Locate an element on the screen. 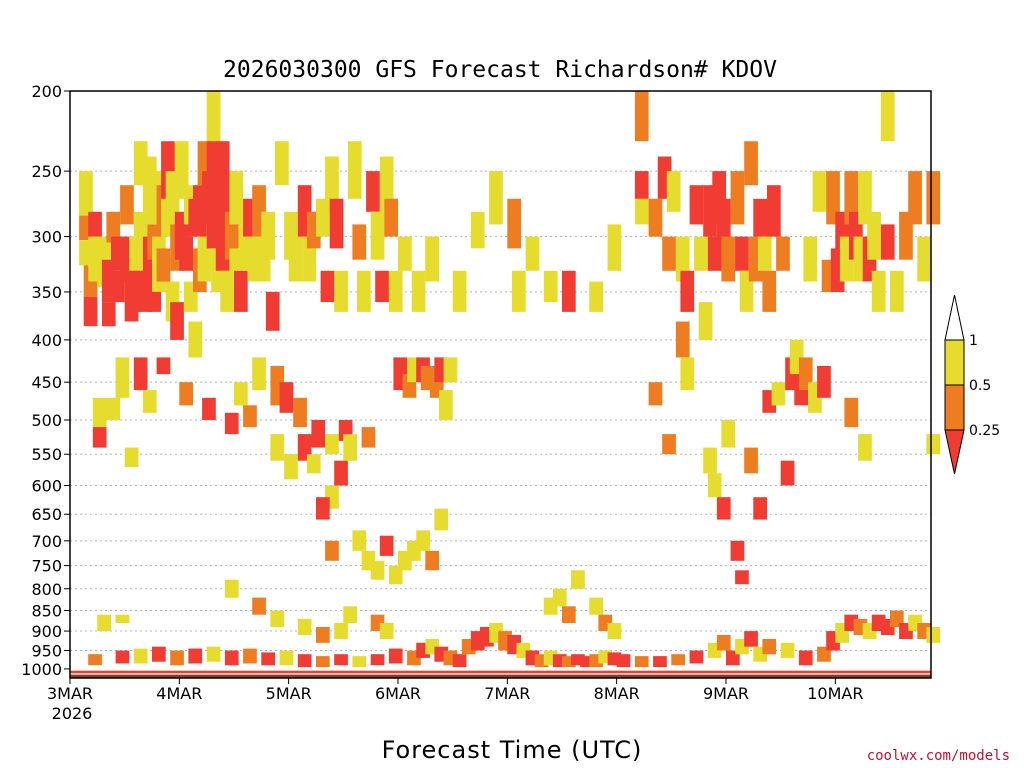  x-tick-label: 6MAR is located at coordinates (398, 693).